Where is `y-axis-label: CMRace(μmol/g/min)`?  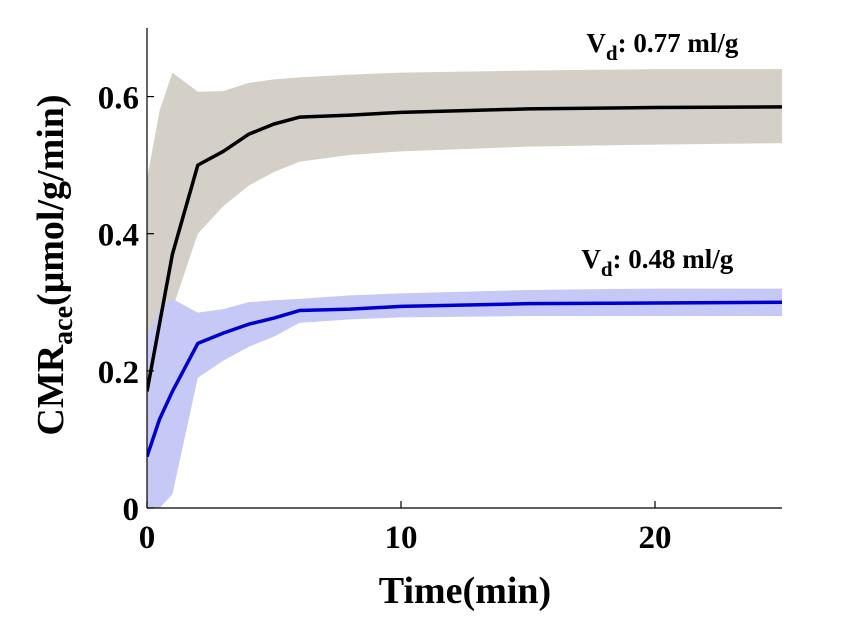 y-axis-label: CMRace(μmol/g/min) is located at coordinates (54, 264).